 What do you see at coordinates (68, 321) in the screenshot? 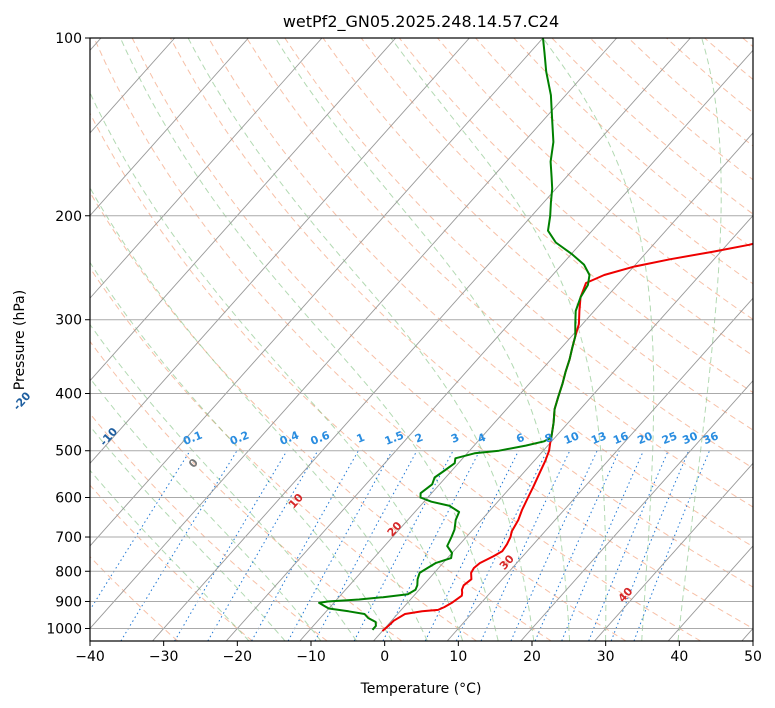
I see `y-tick-label: 300` at bounding box center [68, 321].